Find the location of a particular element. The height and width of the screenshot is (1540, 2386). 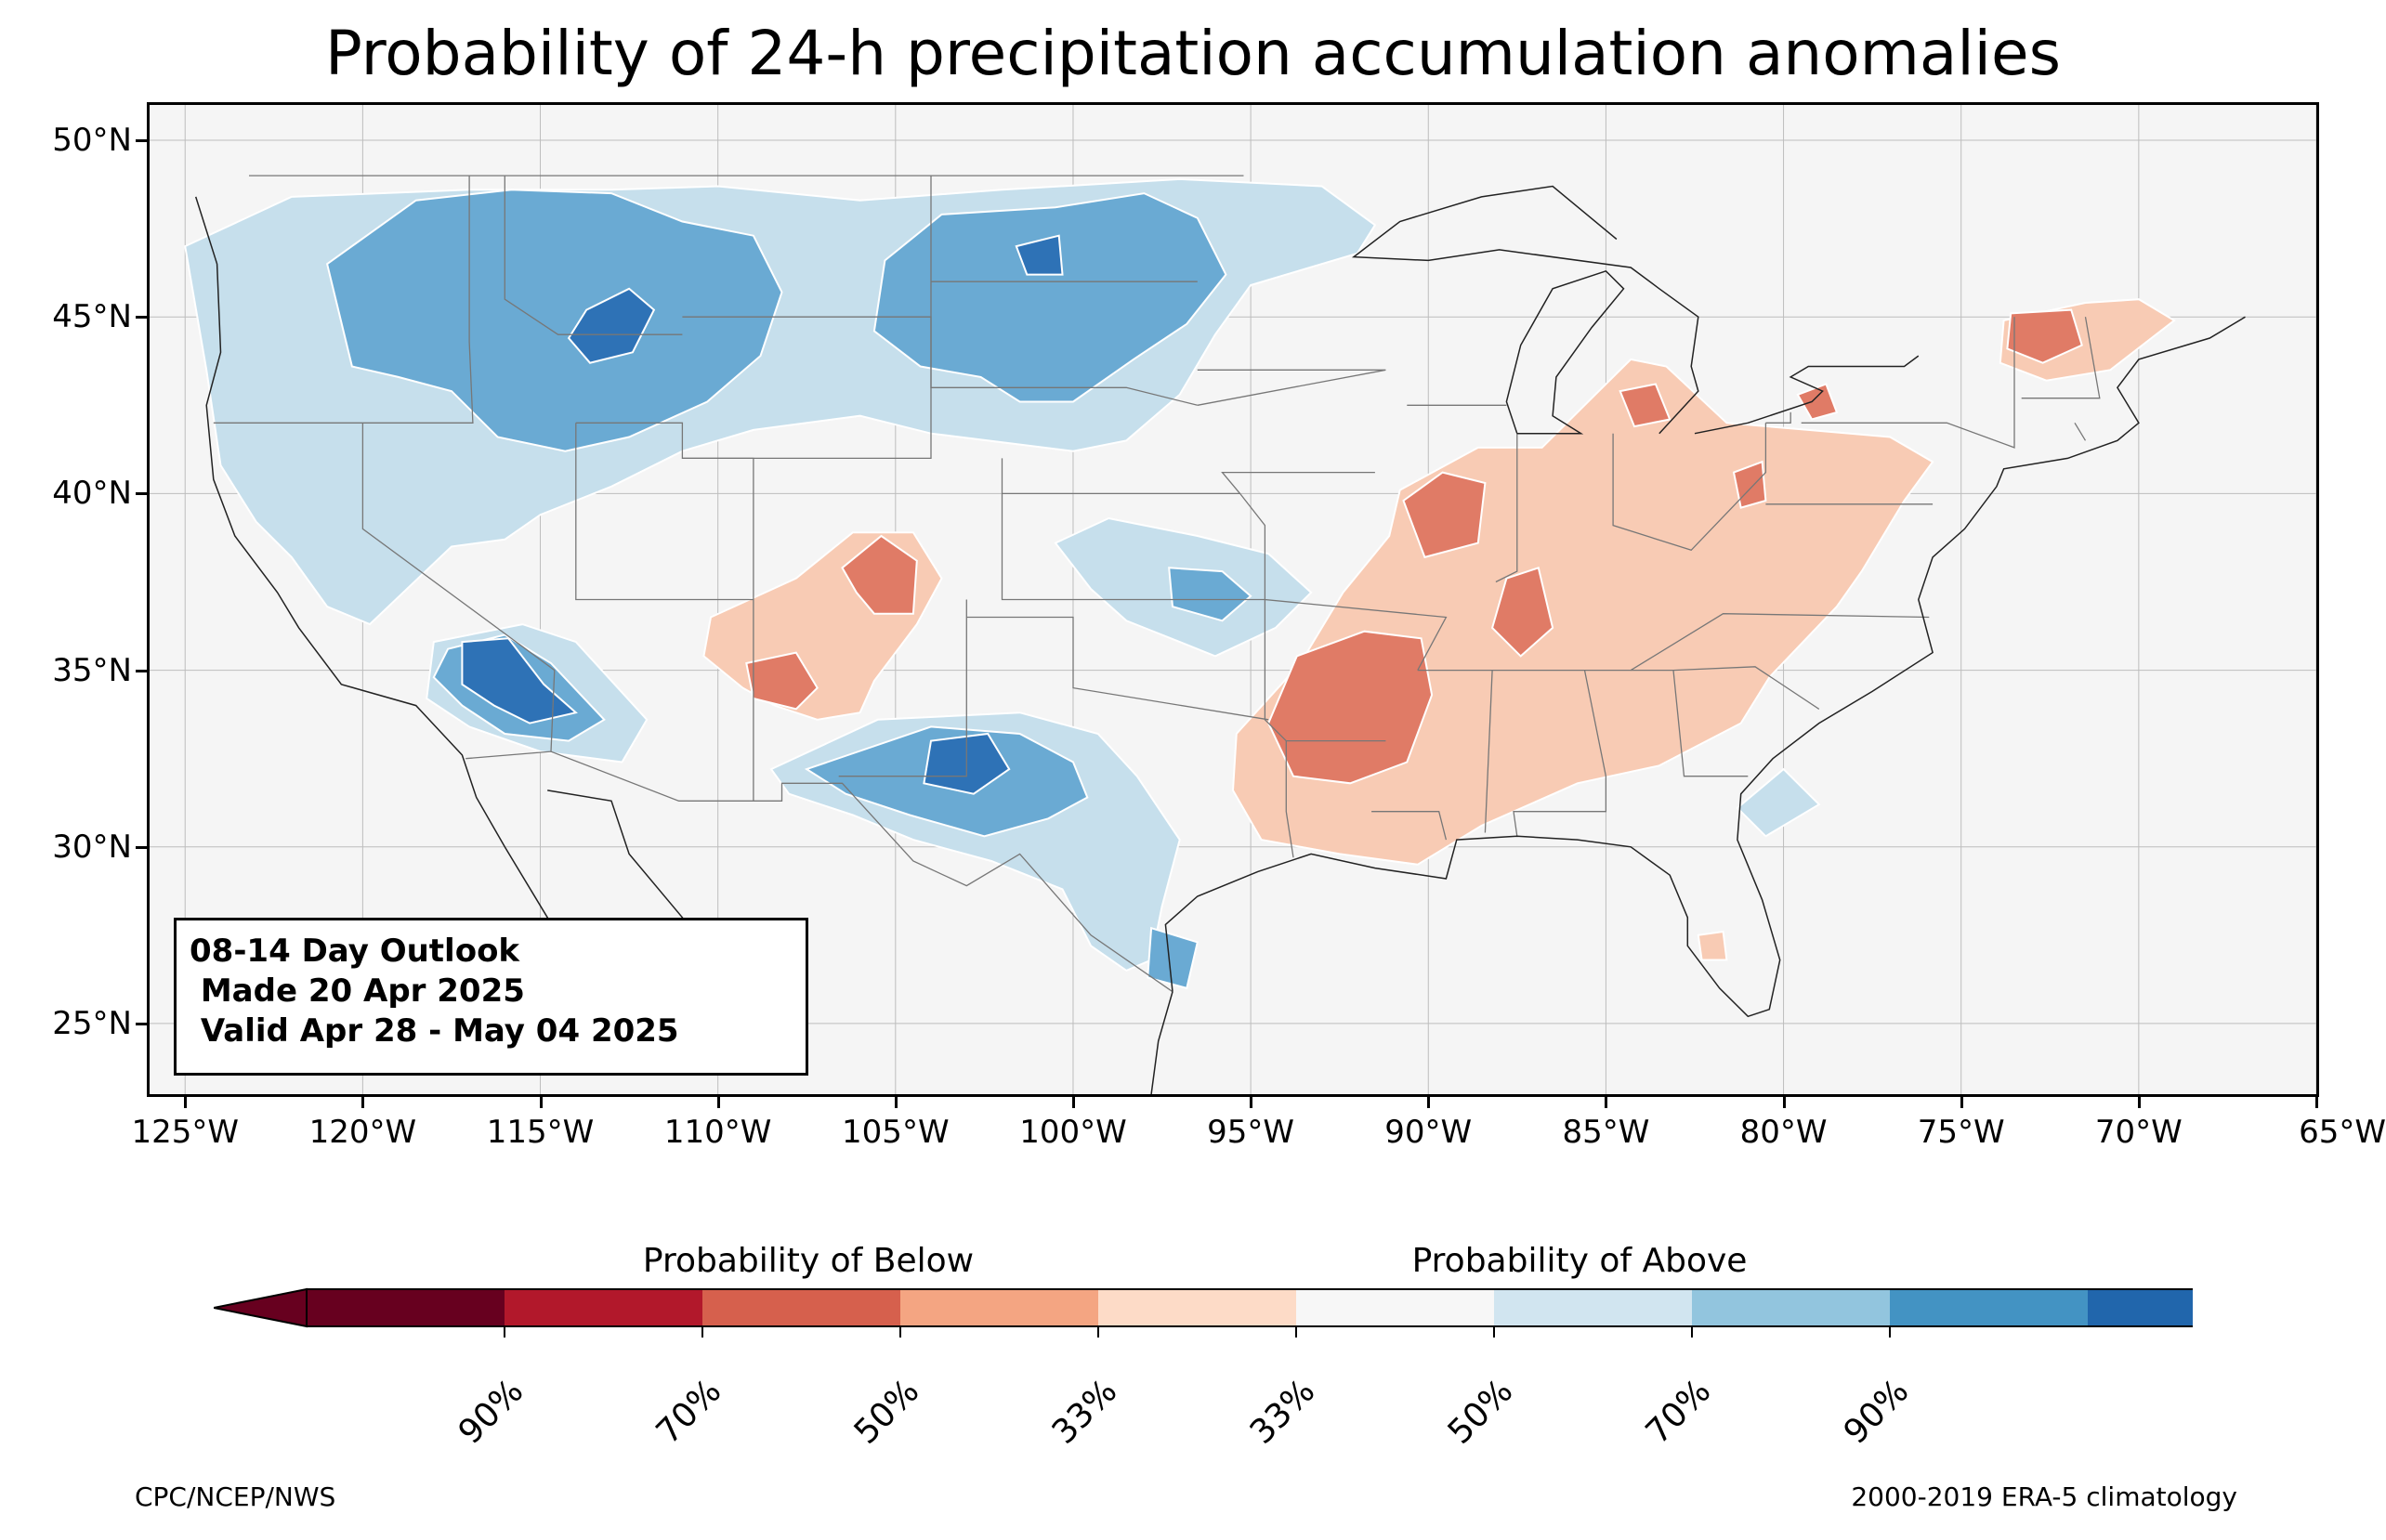

lat-tick-label: 30°N is located at coordinates (92, 847).